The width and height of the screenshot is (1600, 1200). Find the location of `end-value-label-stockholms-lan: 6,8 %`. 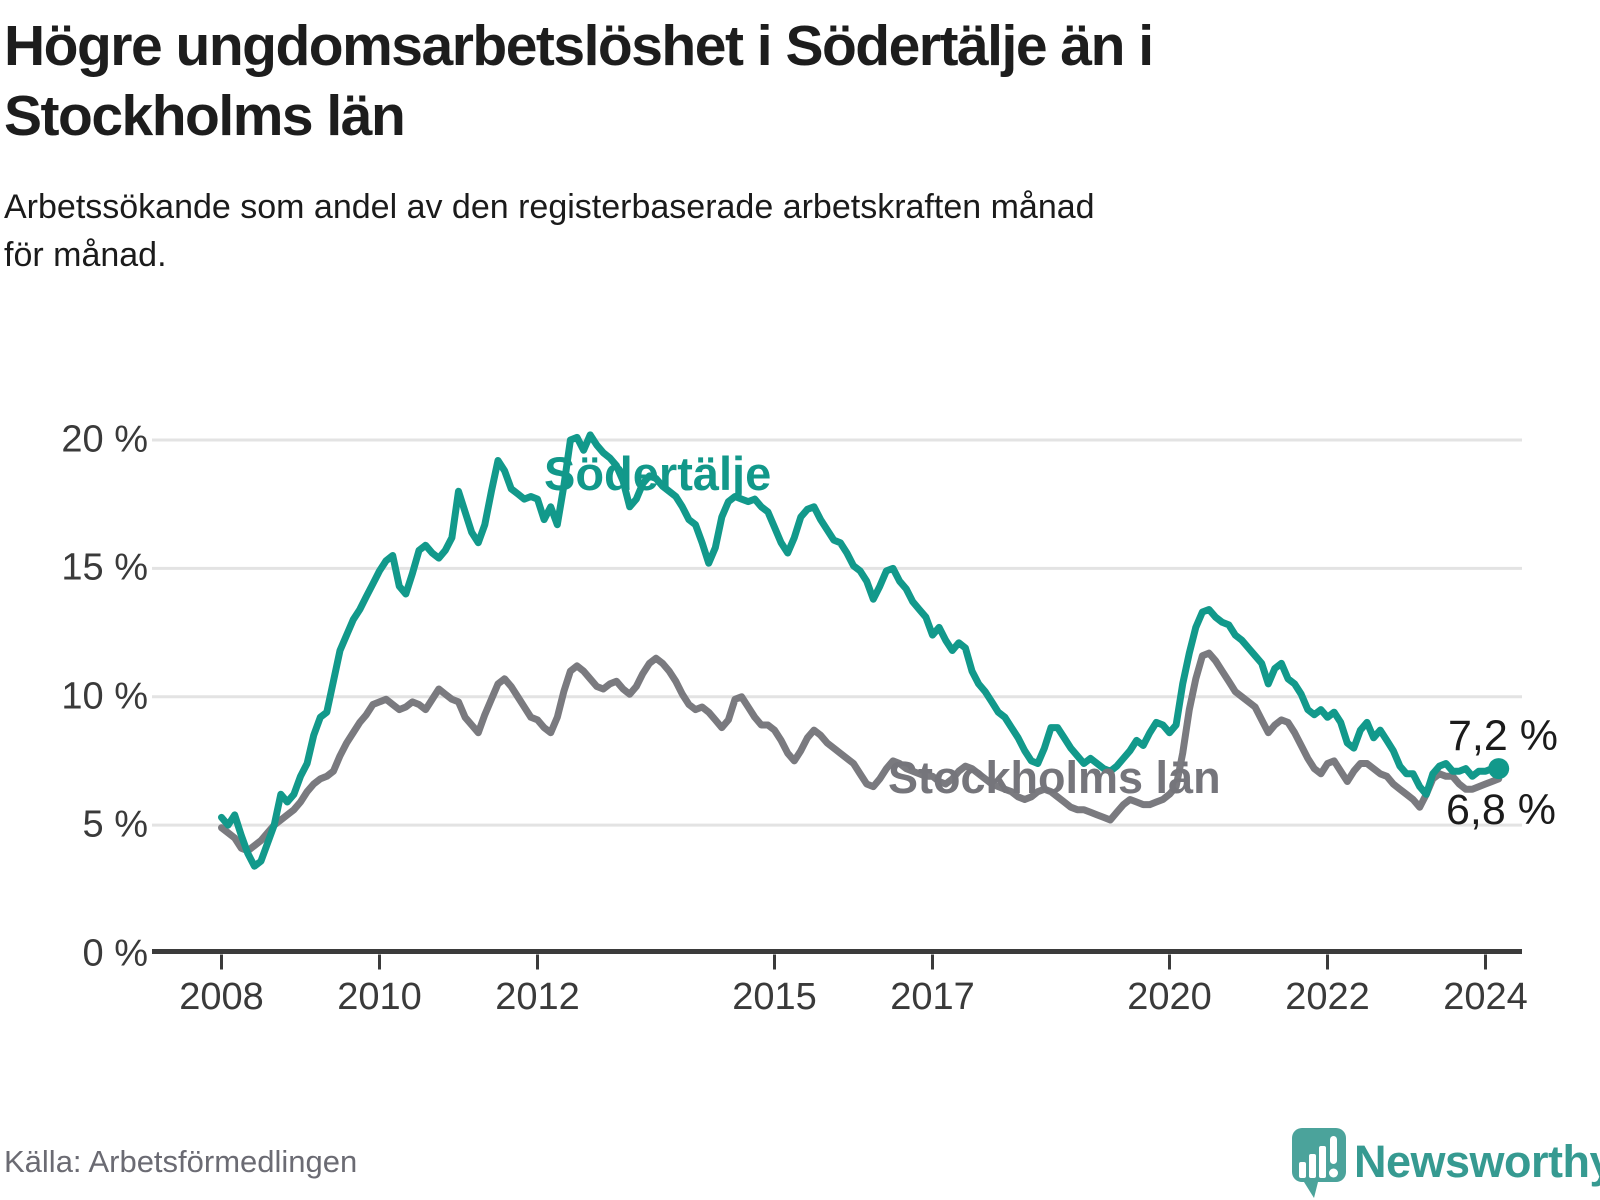

end-value-label-stockholms-lan: 6,8 % is located at coordinates (1501, 810).